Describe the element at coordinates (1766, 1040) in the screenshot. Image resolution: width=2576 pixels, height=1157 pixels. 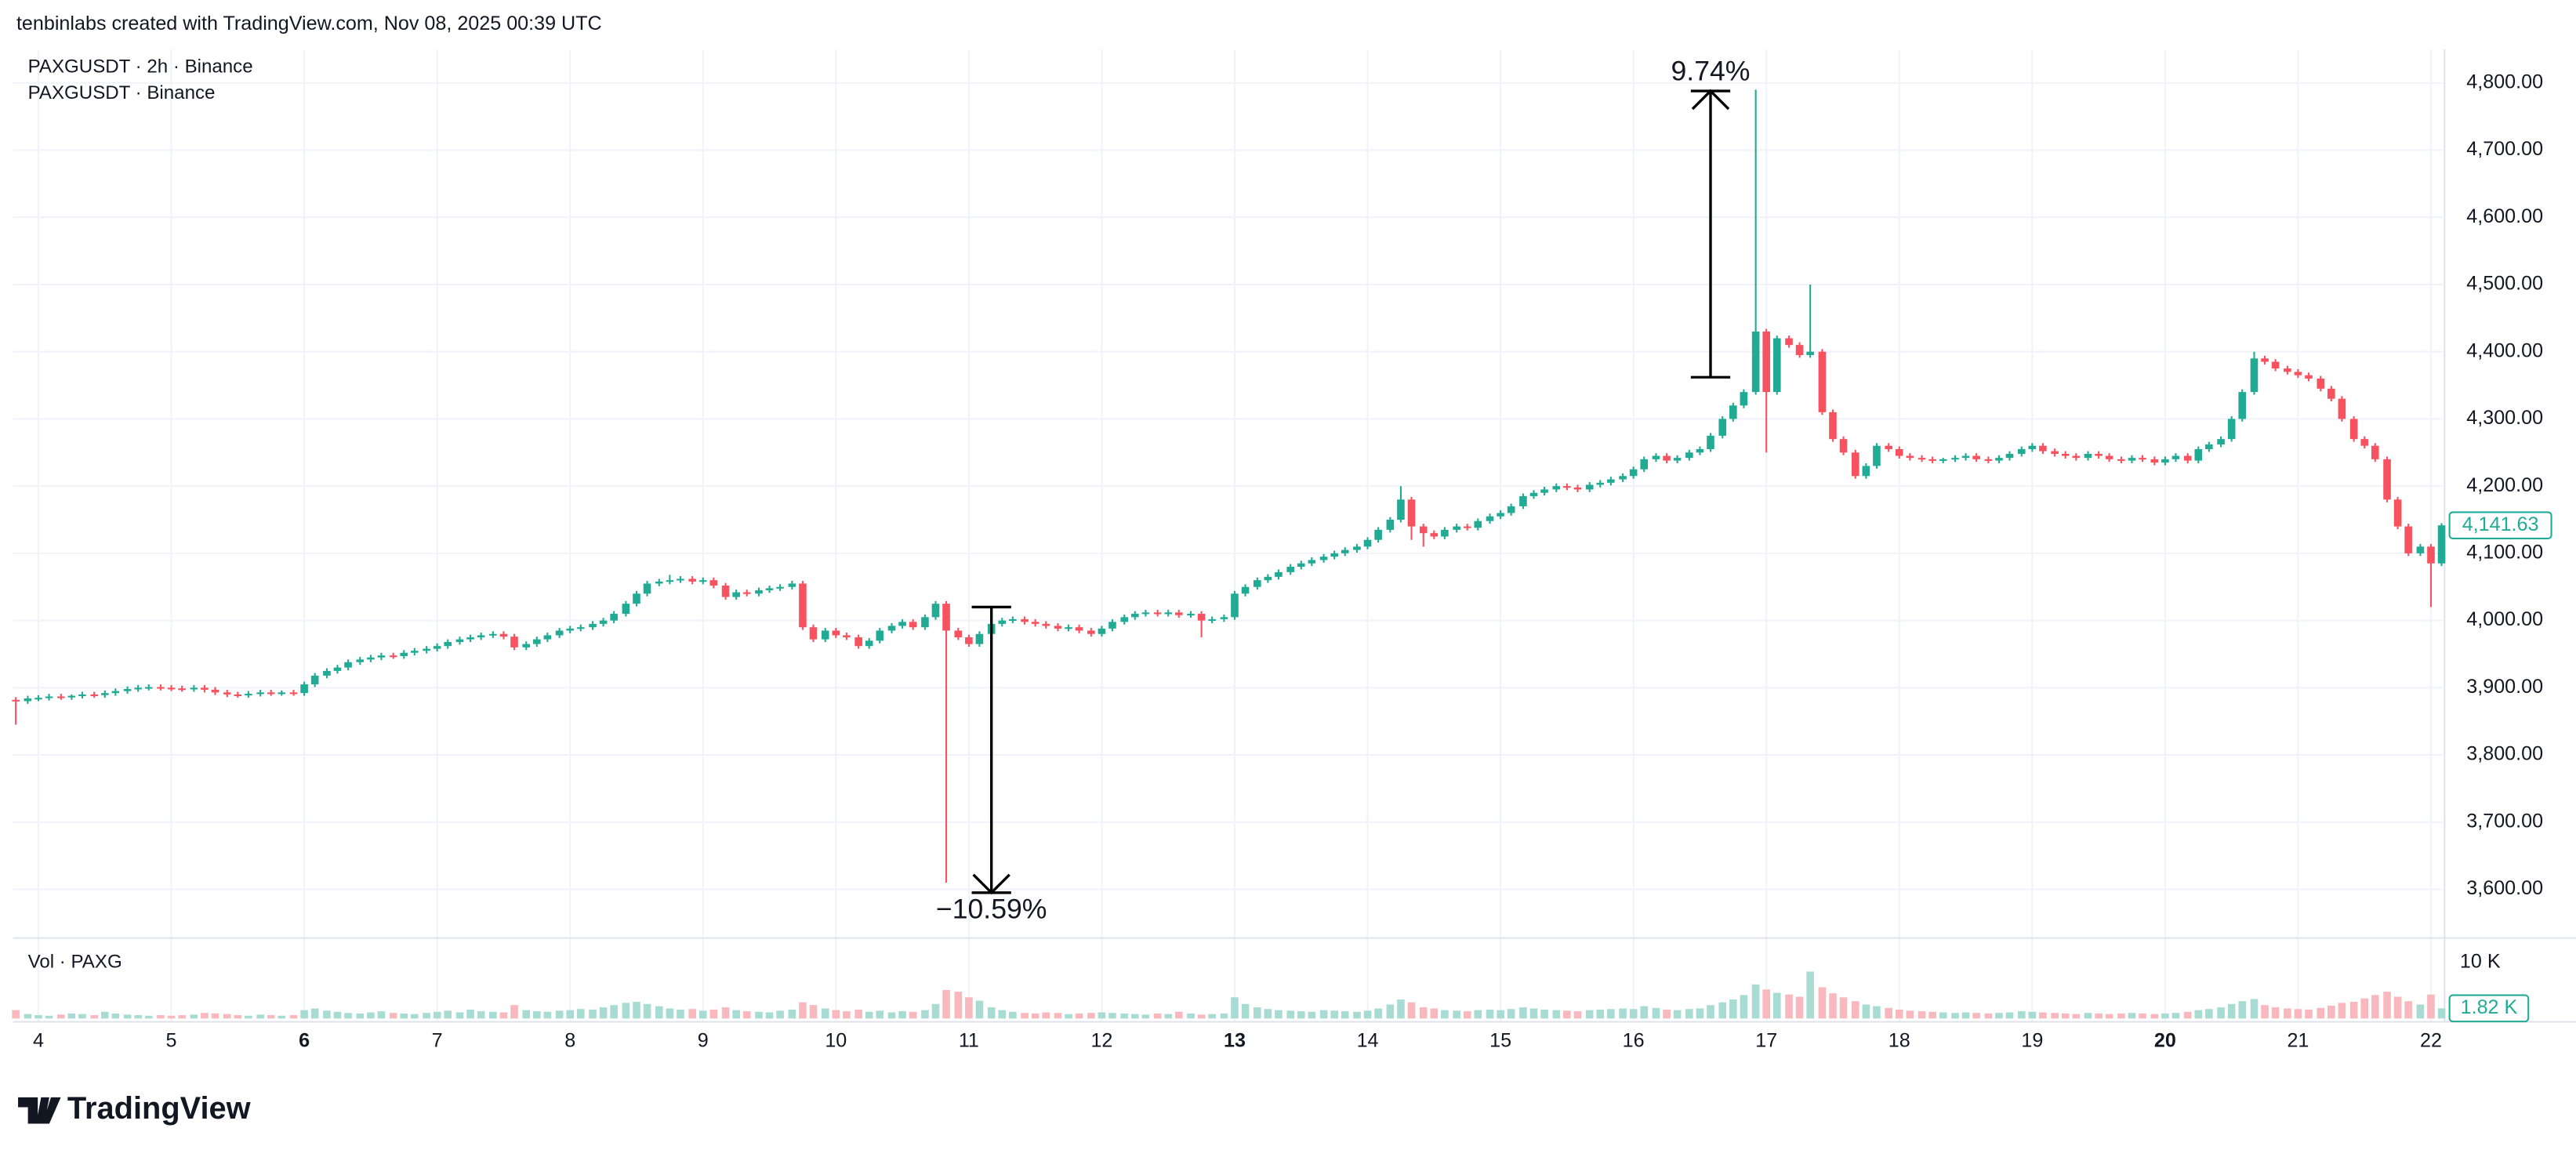
I see `x-tick-label: 17` at that location.